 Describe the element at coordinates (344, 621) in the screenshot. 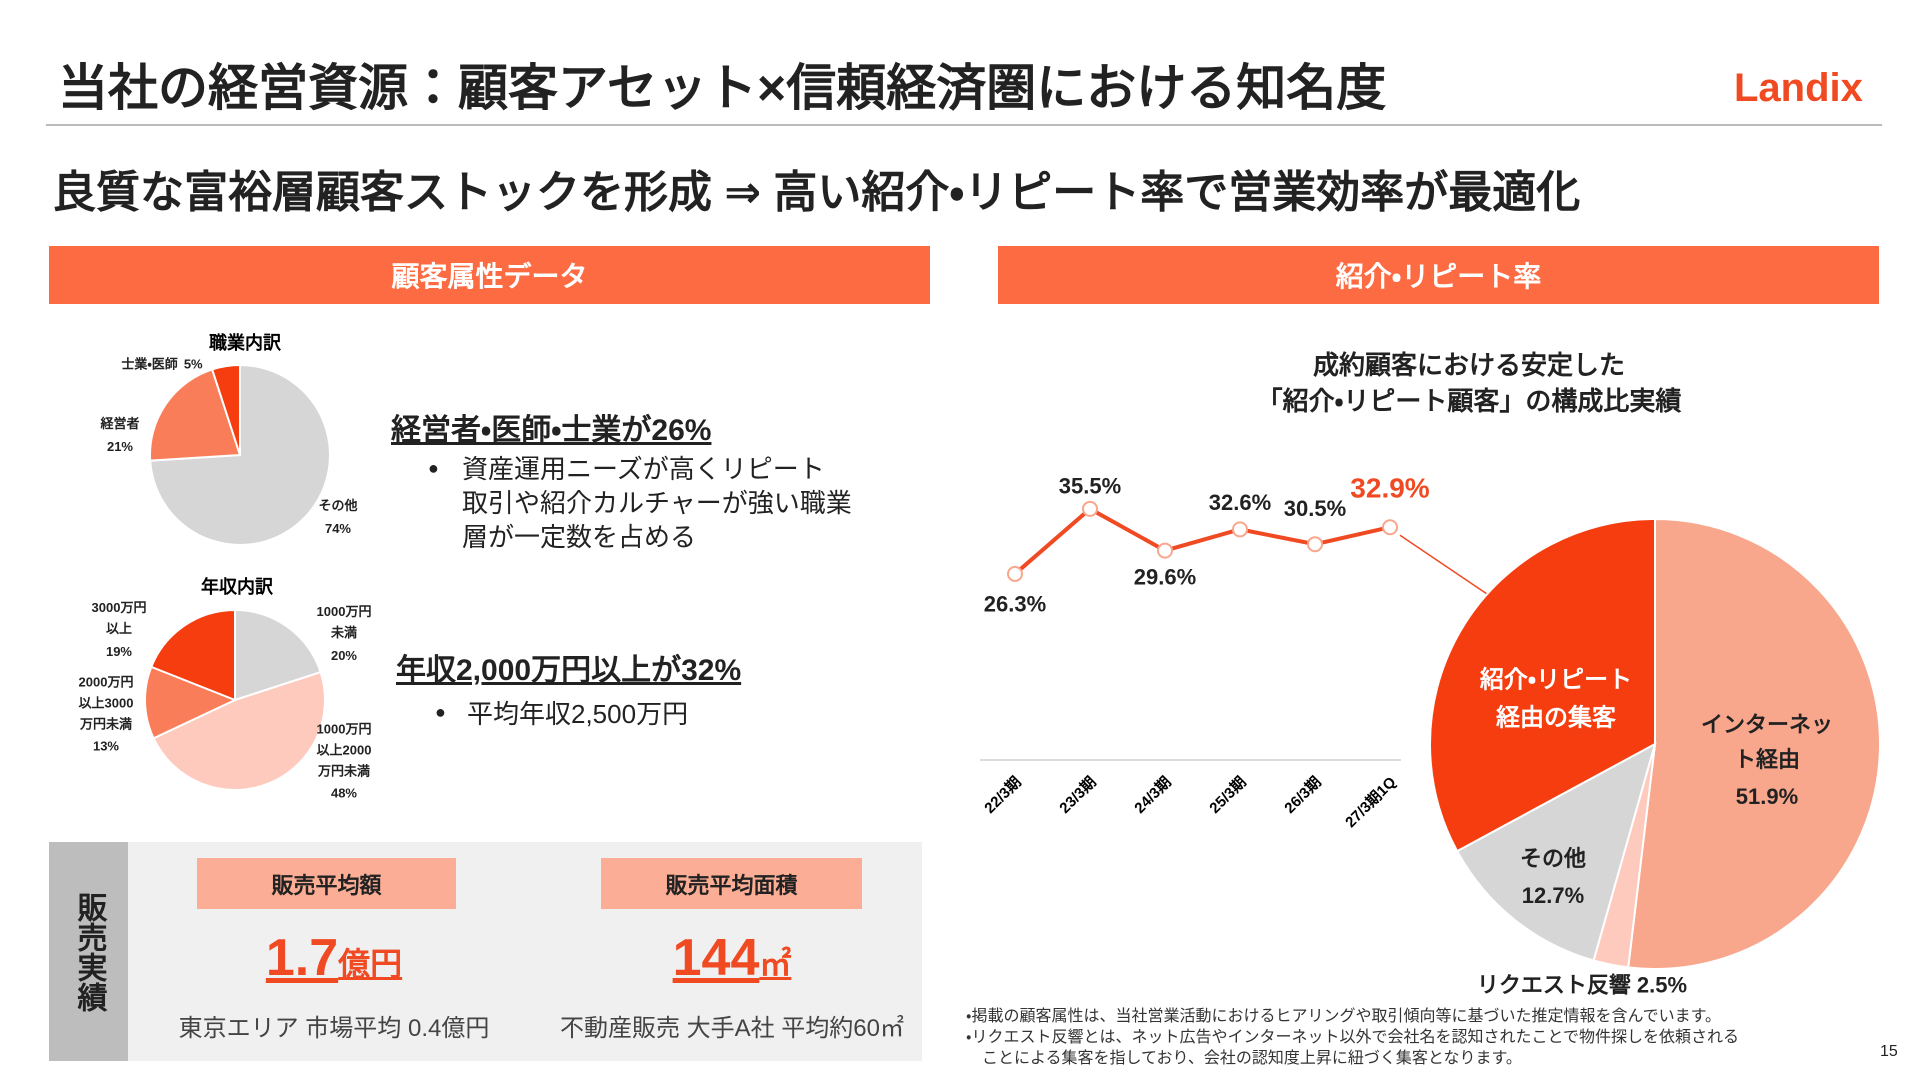

I see `pie-category: 1000万円 未満` at that location.